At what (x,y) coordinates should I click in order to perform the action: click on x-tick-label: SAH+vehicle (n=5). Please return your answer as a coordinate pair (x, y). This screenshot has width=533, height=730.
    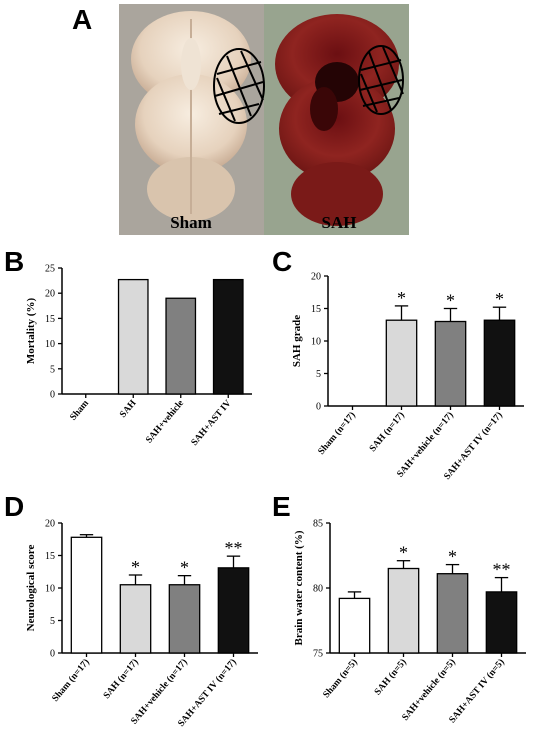
    Looking at the image, I should click on (429, 690).